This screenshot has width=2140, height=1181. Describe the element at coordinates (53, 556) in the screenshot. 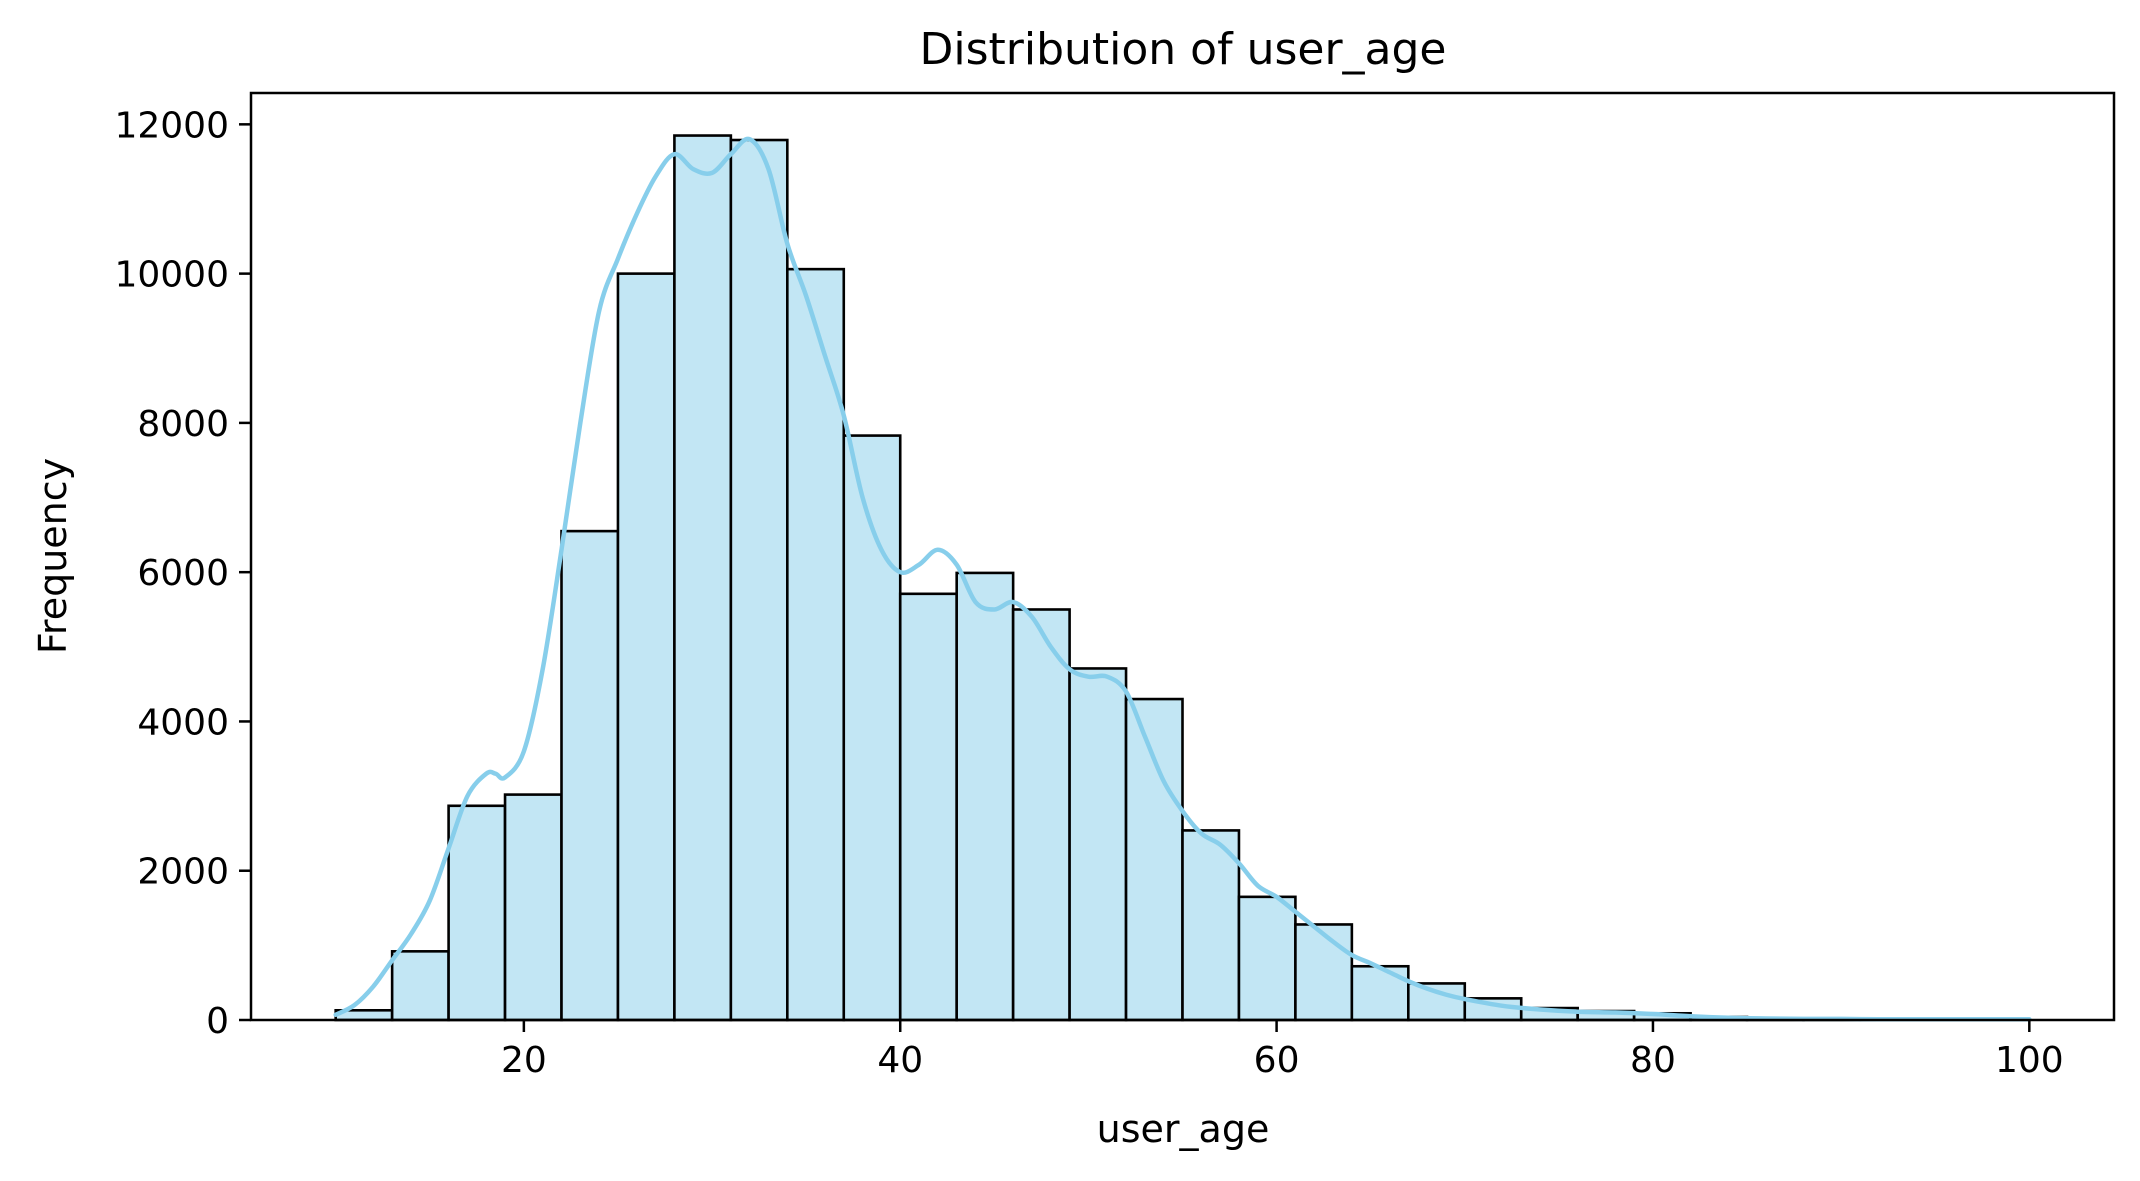

I see `y-axis-label: Frequency` at that location.